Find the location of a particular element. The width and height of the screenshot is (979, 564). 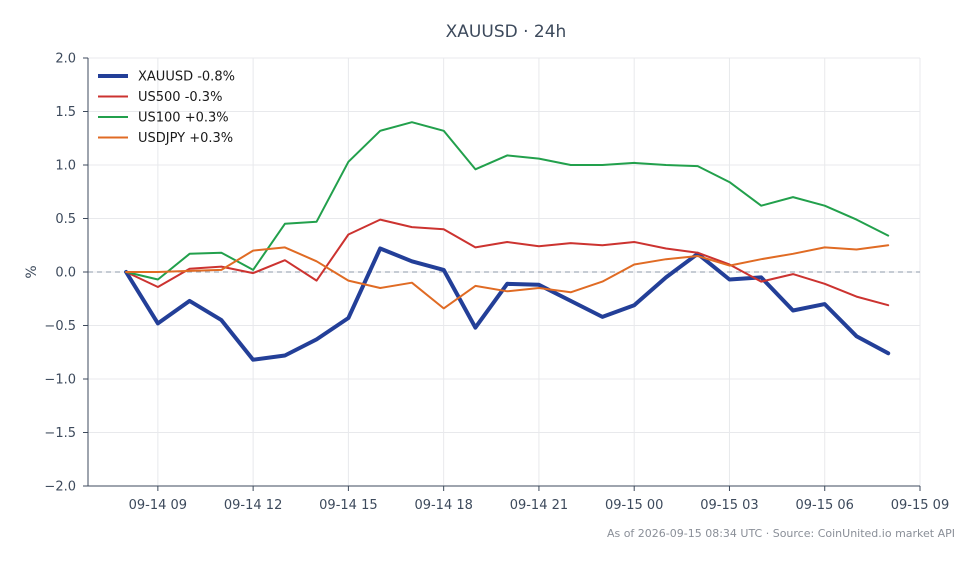

x-tick-label: 09-14 15 is located at coordinates (348, 505).